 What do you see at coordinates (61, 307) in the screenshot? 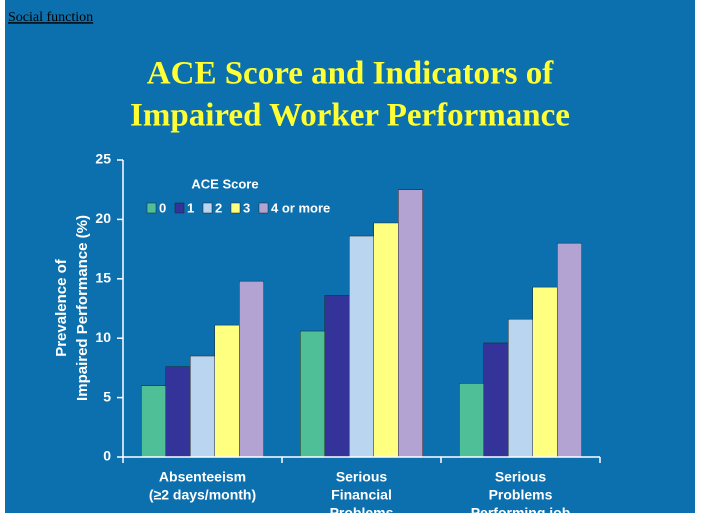
I see `y-axis-label: Prevalence of` at bounding box center [61, 307].